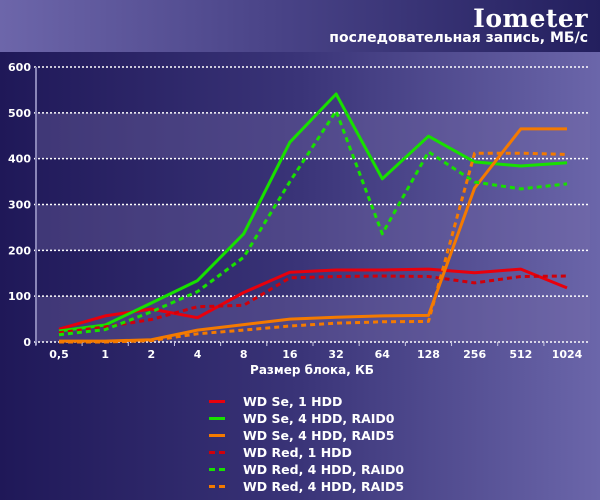 Image resolution: width=600 pixels, height=500 pixels. What do you see at coordinates (319, 435) in the screenshot?
I see `legend-label: WD Se, 4 HDD, RAID5` at bounding box center [319, 435].